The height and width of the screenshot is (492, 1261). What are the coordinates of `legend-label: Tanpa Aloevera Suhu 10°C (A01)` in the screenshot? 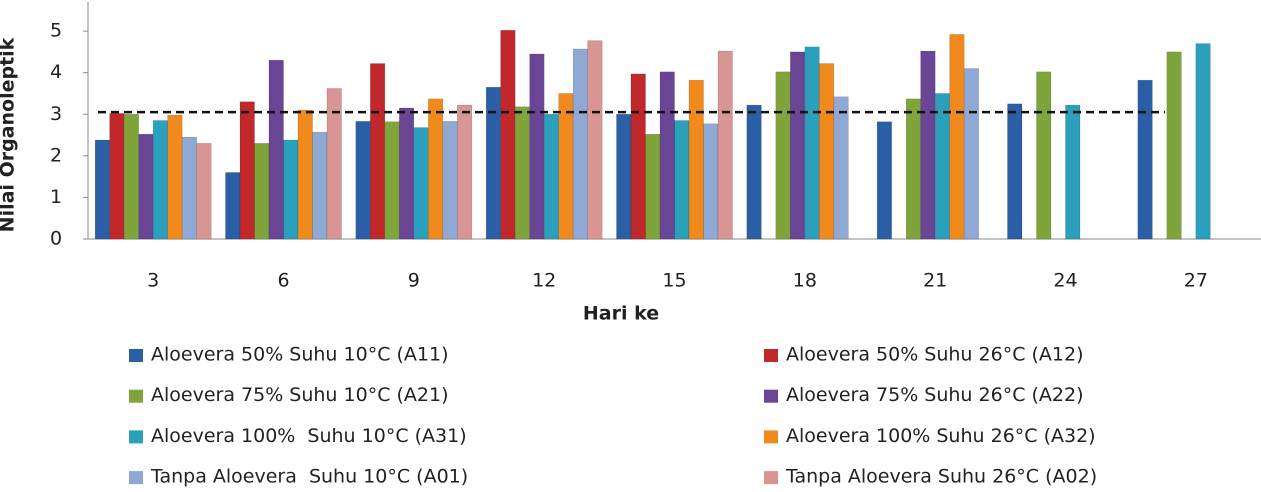 It's located at (309, 477).